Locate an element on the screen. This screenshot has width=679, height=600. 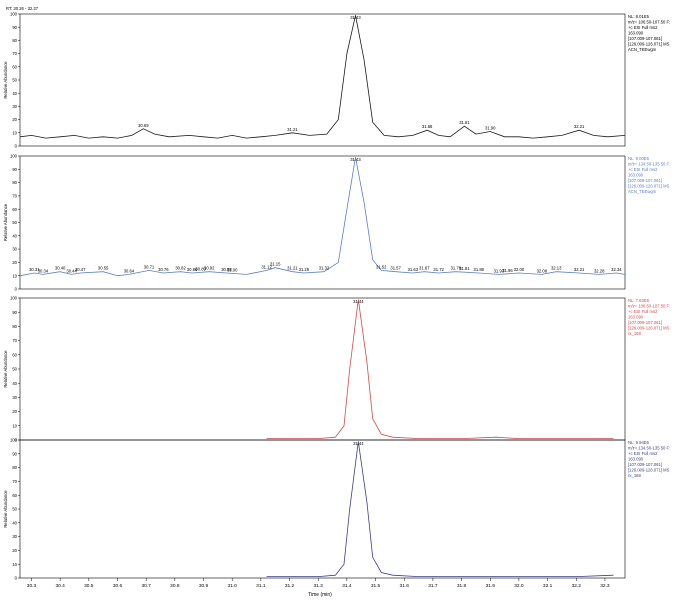
x-tick-label: 30.5 is located at coordinates (89, 586).